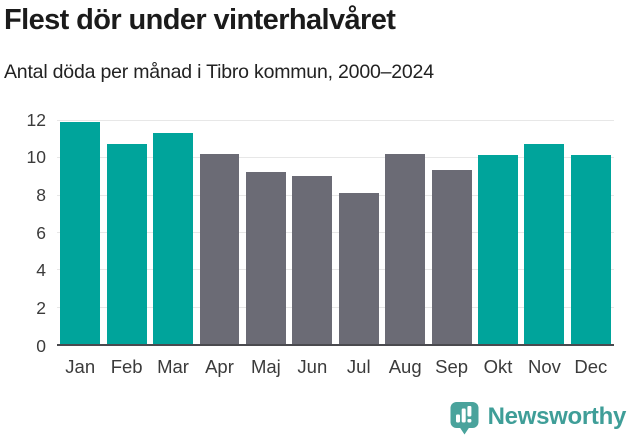  I want to click on bar-feb, so click(126, 244).